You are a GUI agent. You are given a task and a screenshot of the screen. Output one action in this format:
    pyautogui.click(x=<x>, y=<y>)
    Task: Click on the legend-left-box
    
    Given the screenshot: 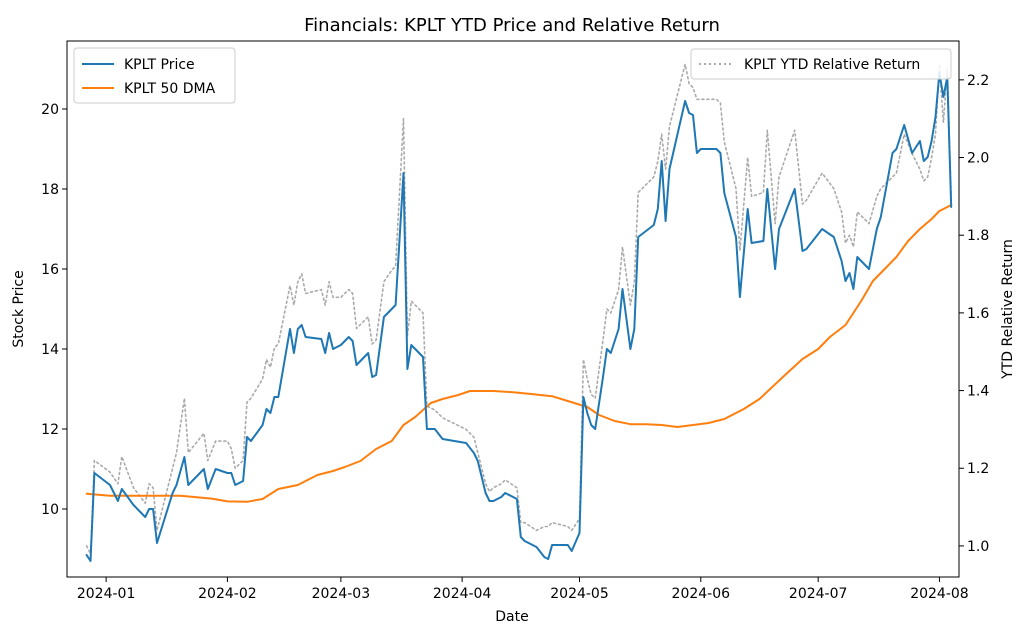 What is the action you would take?
    pyautogui.click(x=154, y=75)
    